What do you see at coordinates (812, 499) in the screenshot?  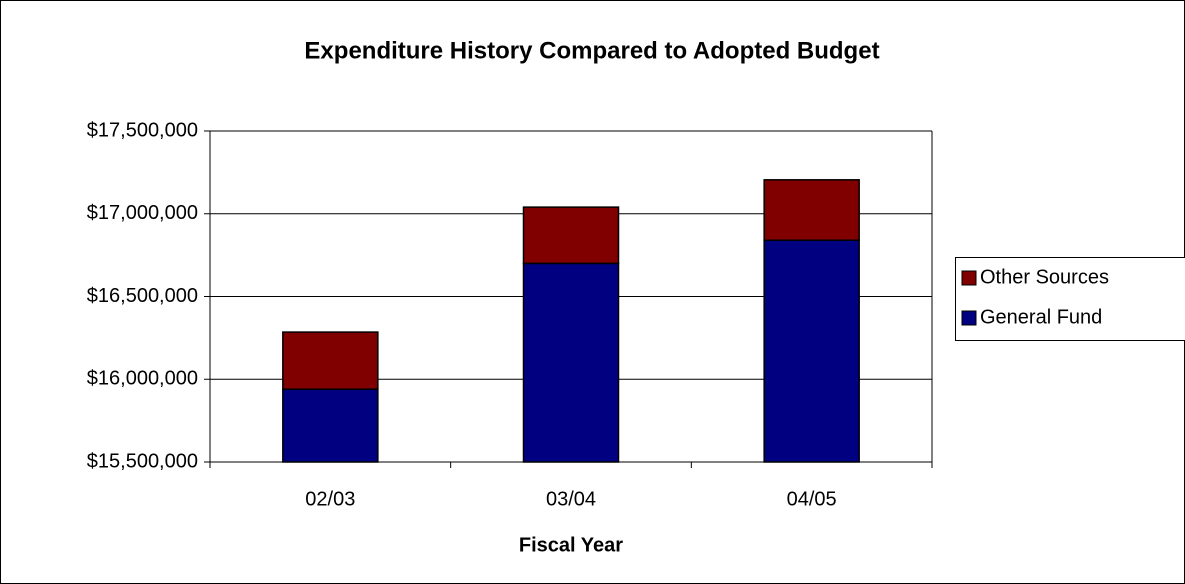 I see `x-tick-label: 04/05` at bounding box center [812, 499].